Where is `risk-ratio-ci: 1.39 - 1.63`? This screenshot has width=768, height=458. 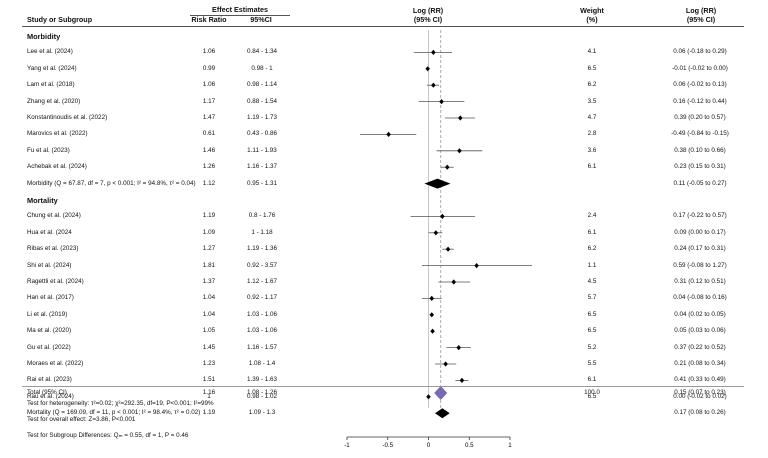
risk-ratio-ci: 1.39 - 1.63 is located at coordinates (262, 380).